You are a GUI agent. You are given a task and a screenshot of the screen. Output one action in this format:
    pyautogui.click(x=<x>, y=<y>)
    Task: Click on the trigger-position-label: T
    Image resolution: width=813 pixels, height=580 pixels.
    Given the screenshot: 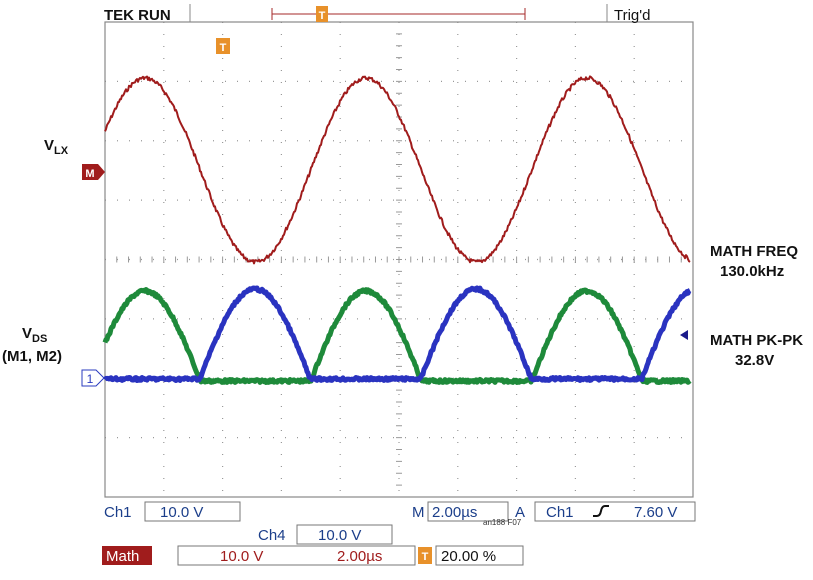 What is the action you would take?
    pyautogui.click(x=223, y=48)
    